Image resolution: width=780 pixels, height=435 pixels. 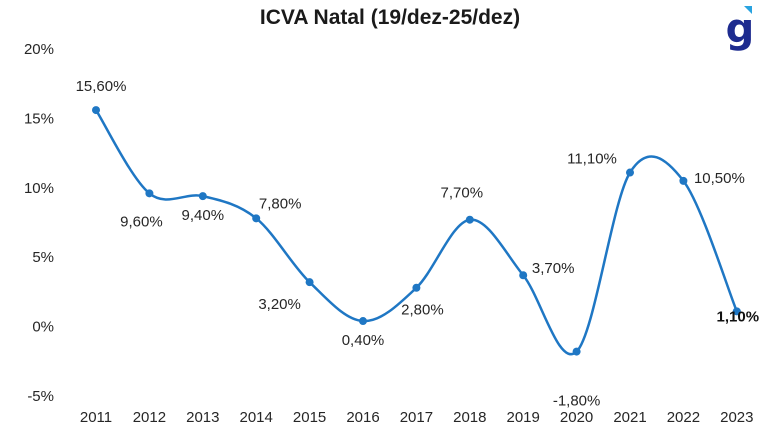 I want to click on data-label: -1,80%, so click(x=577, y=401).